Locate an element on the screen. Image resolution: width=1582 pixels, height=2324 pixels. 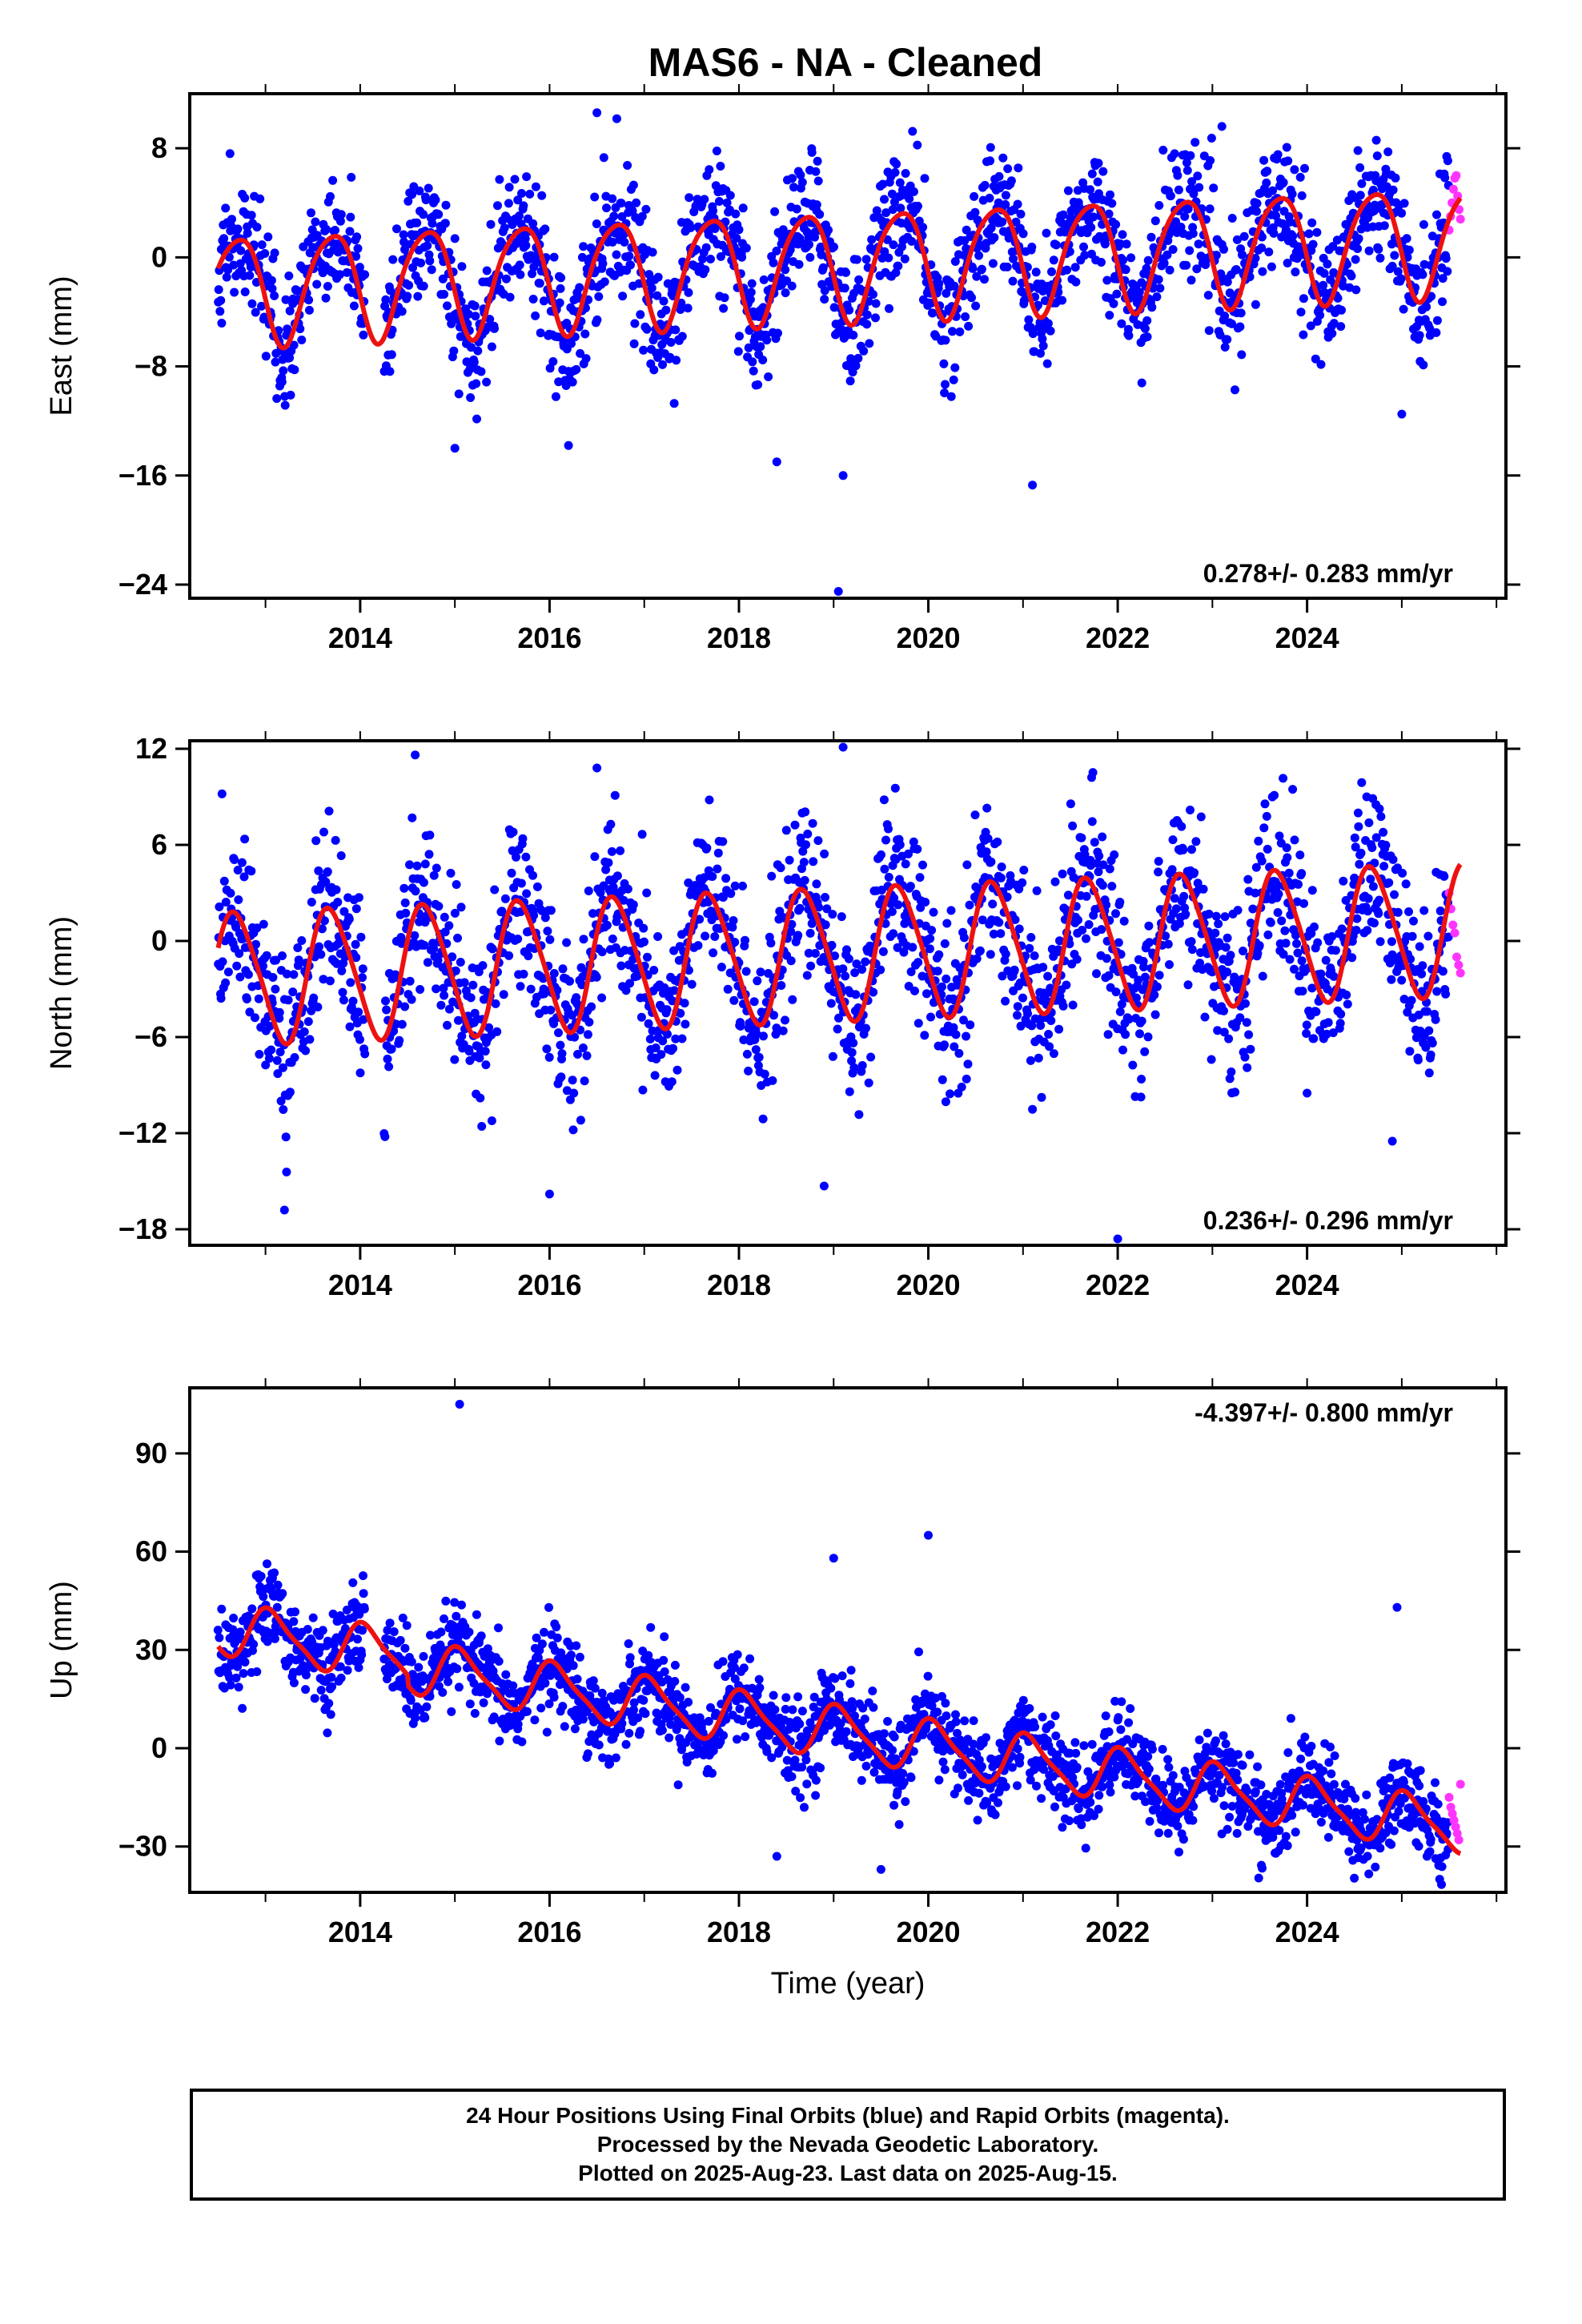
x-tick-label: 2016 is located at coordinates (549, 637).